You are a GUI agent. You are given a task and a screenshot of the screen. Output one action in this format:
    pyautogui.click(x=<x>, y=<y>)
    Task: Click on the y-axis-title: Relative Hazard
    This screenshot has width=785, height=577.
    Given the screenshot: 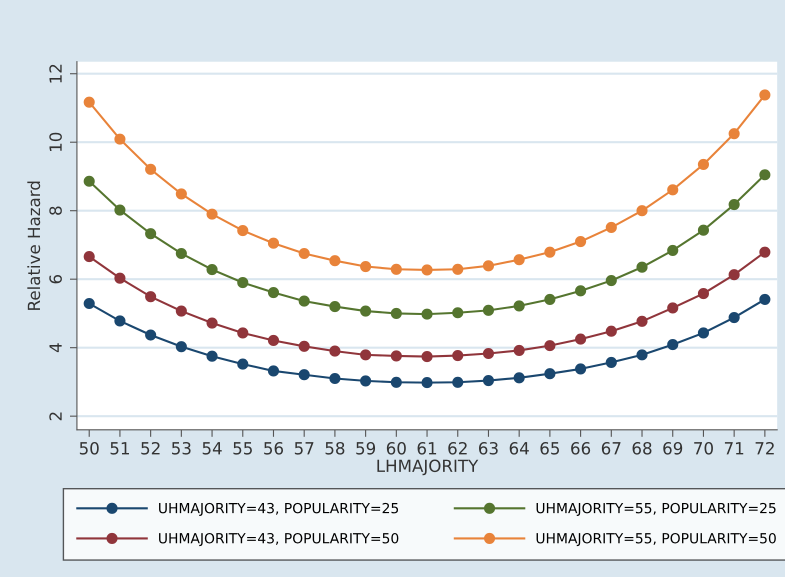 What is the action you would take?
    pyautogui.click(x=33, y=246)
    